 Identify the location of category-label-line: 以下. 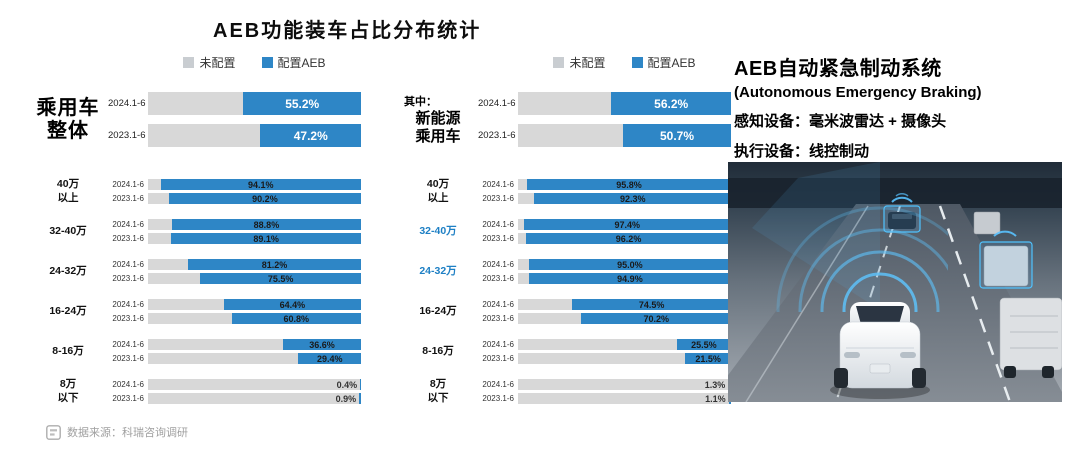
(68, 397).